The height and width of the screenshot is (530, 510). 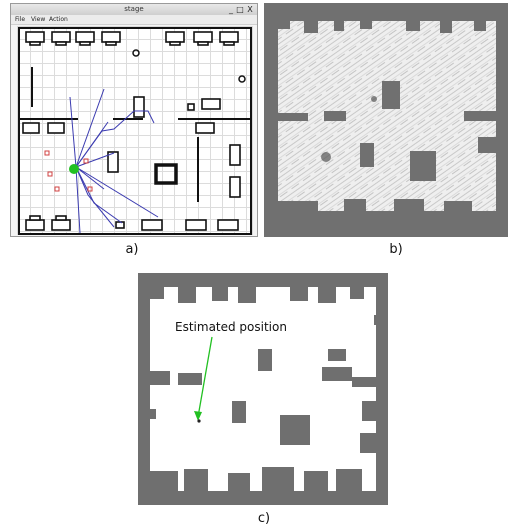 I want to click on menu-action: Action, so click(x=58, y=19).